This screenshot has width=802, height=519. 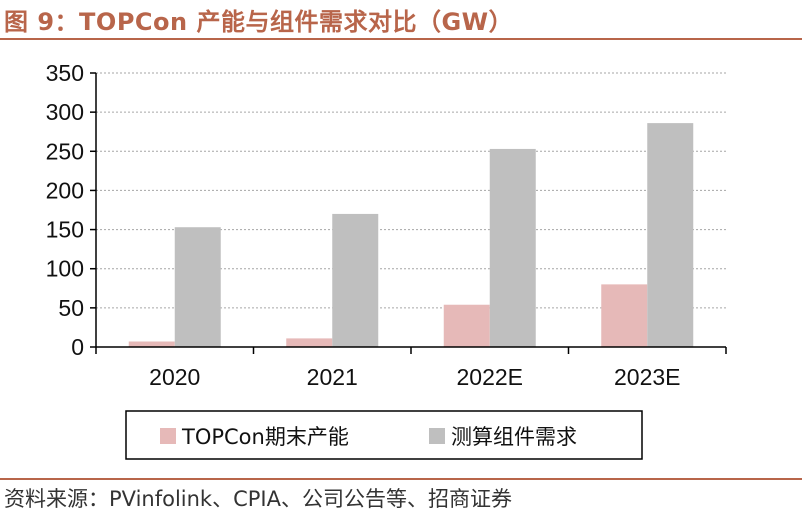 I want to click on y-tick-label: 300, so click(x=65, y=112).